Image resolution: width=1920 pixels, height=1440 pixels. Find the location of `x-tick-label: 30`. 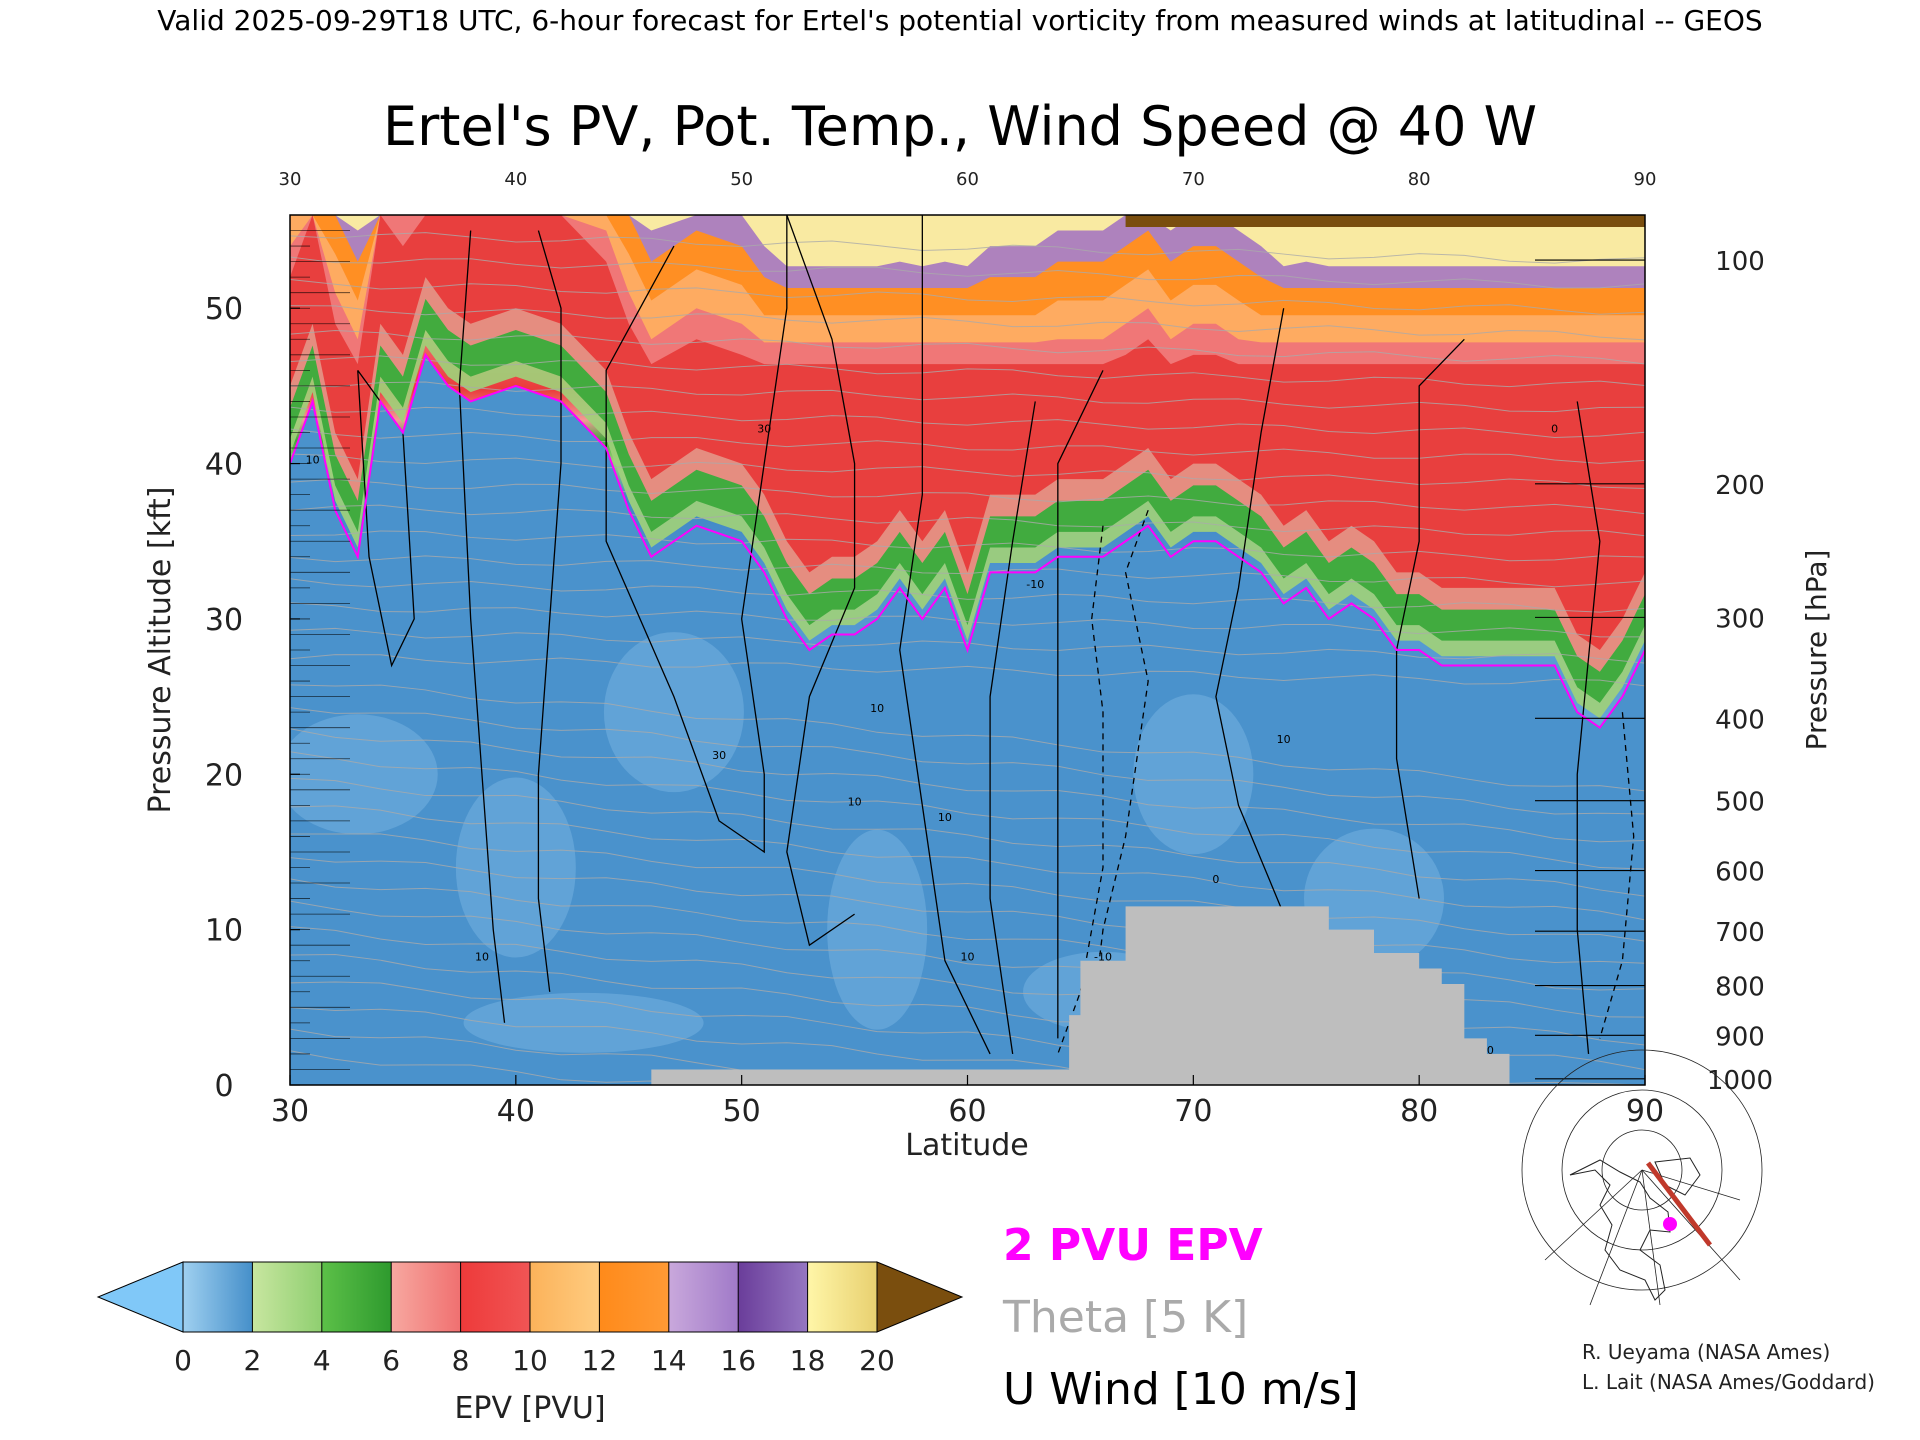

x-tick-label: 30 is located at coordinates (290, 1111).